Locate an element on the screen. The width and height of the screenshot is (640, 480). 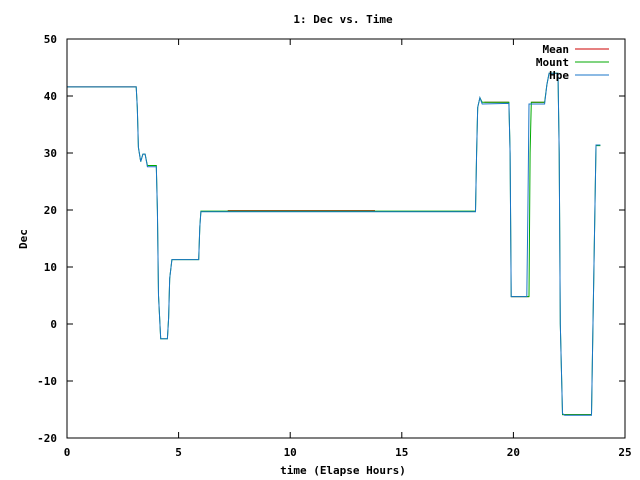
y-tick-label: -20 is located at coordinates (47, 438).